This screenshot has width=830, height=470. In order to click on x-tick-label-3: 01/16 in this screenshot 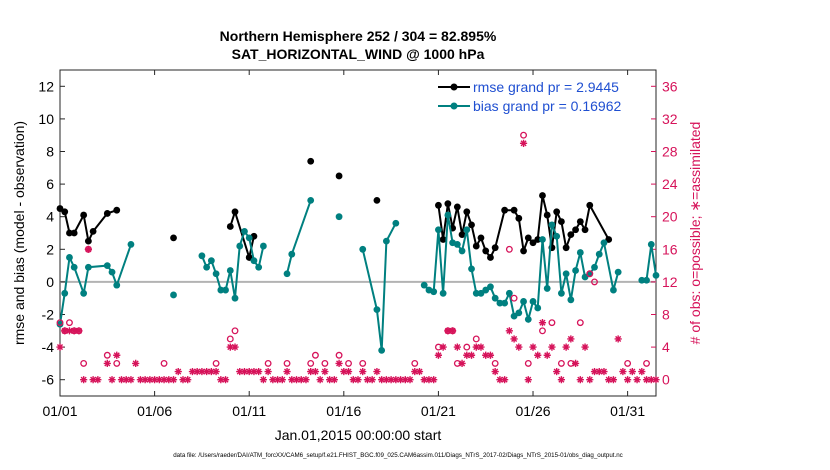, I will do `click(343, 411)`.